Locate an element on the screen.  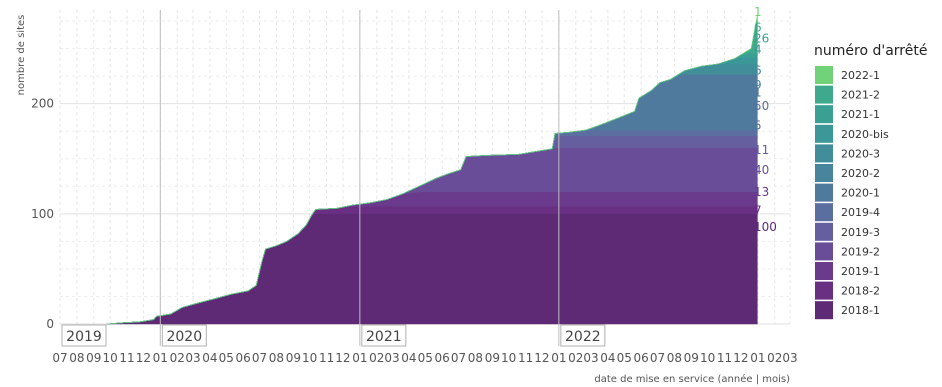
y-tick-label: 100 is located at coordinates (42, 214).